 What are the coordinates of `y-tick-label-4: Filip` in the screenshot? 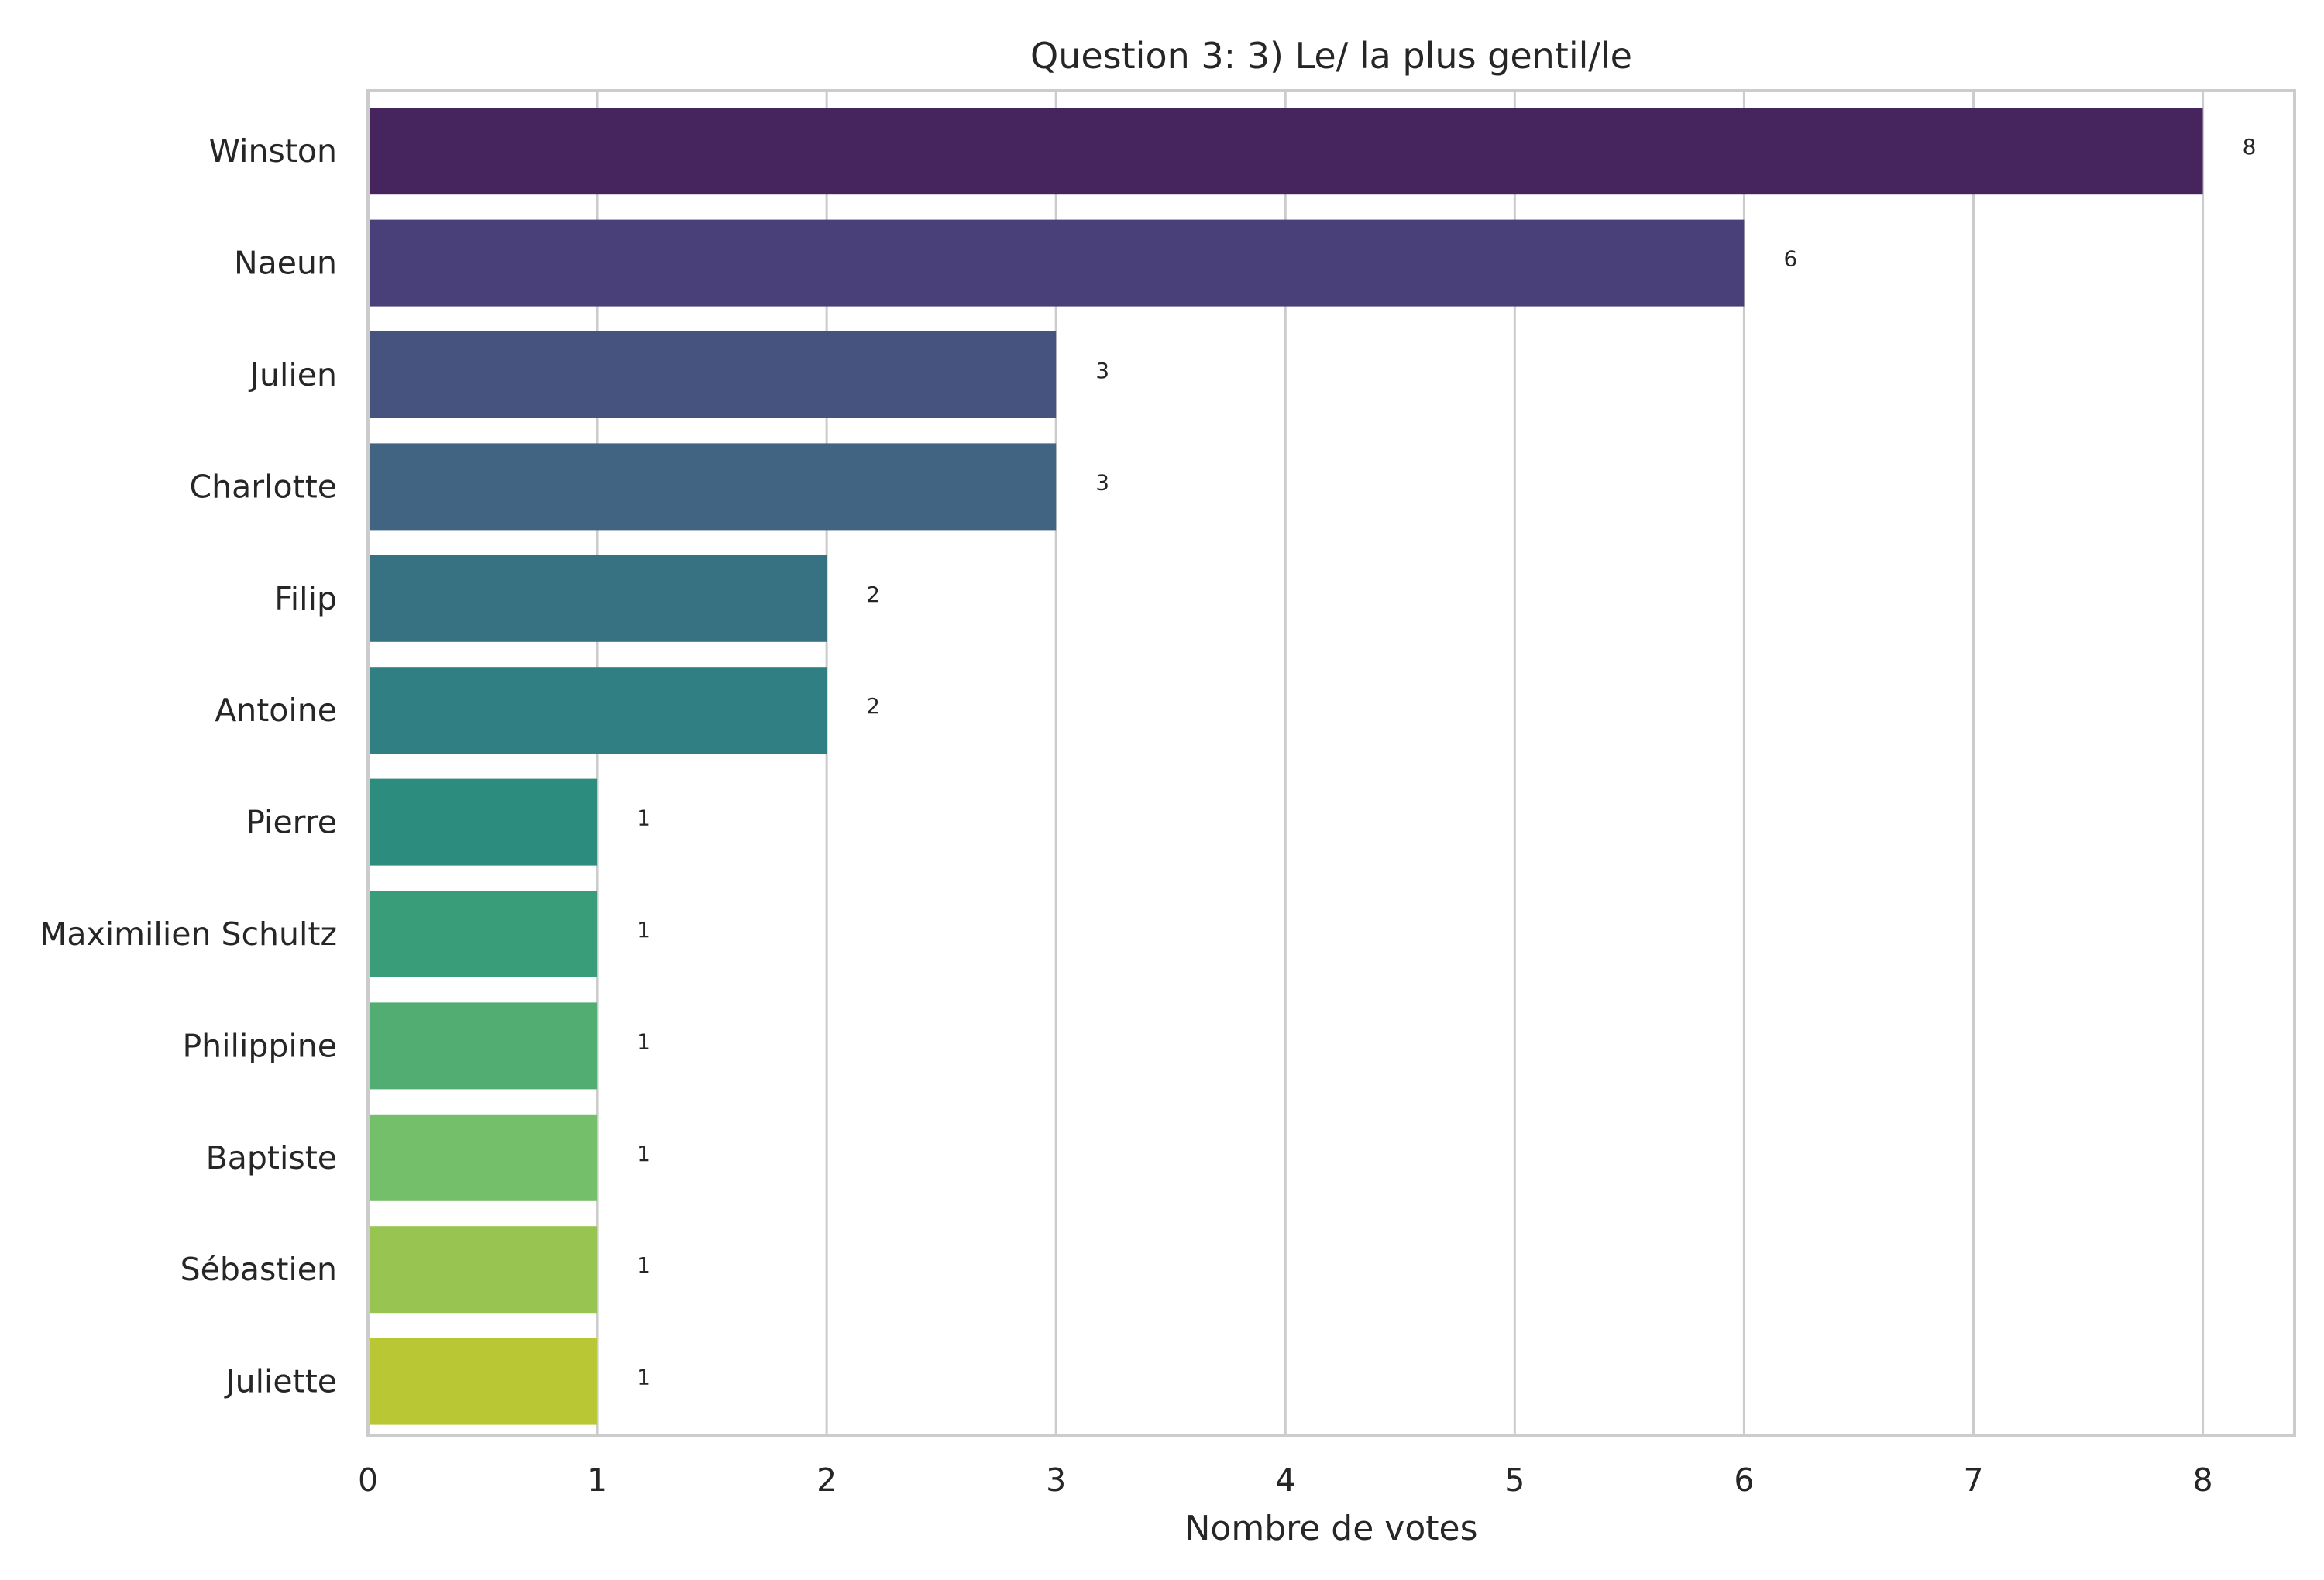 It's located at (305, 598).